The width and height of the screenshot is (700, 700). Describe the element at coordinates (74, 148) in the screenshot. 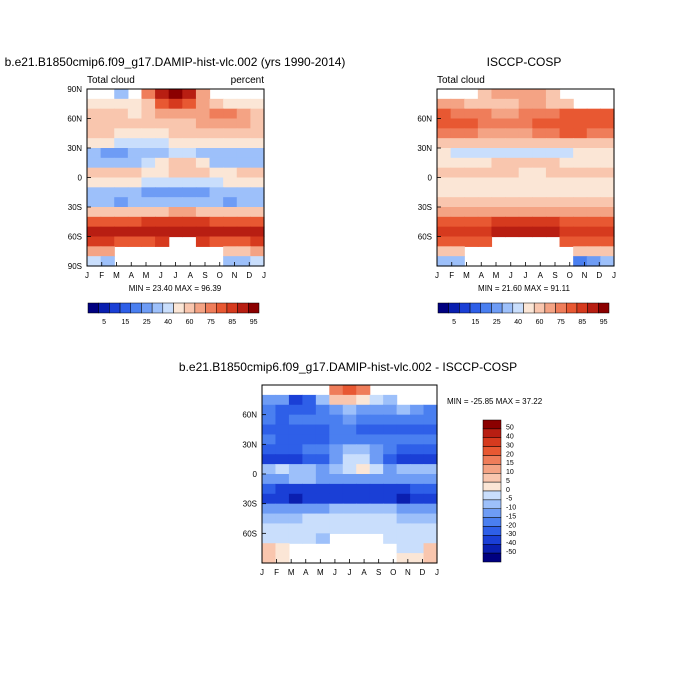

I see `model-y-tick-label: 30N` at that location.